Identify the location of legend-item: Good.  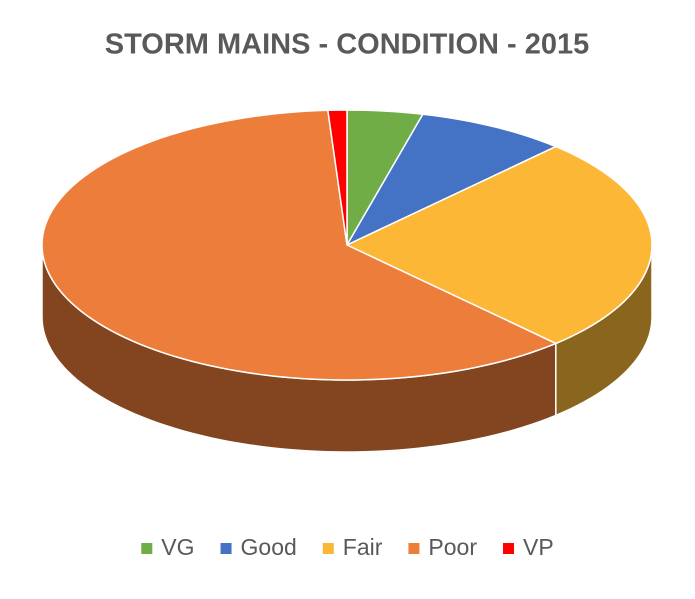
(258, 547).